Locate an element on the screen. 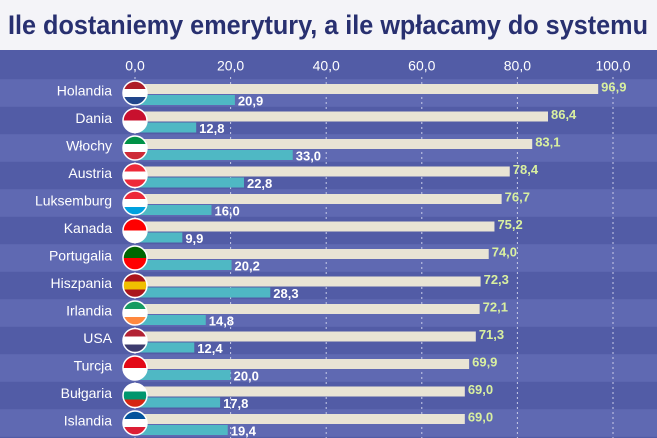  value-label: 86,4 is located at coordinates (564, 114).